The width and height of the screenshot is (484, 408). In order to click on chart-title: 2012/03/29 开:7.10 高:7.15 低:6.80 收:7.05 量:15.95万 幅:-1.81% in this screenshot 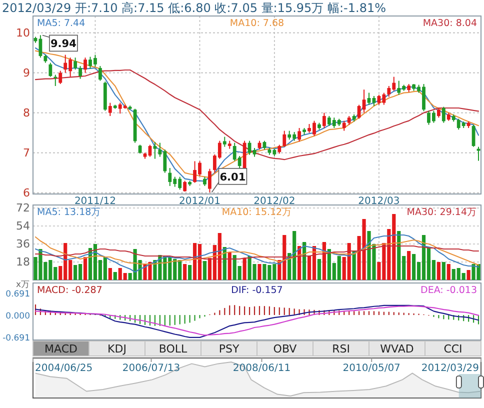, I will do `click(194, 8)`.